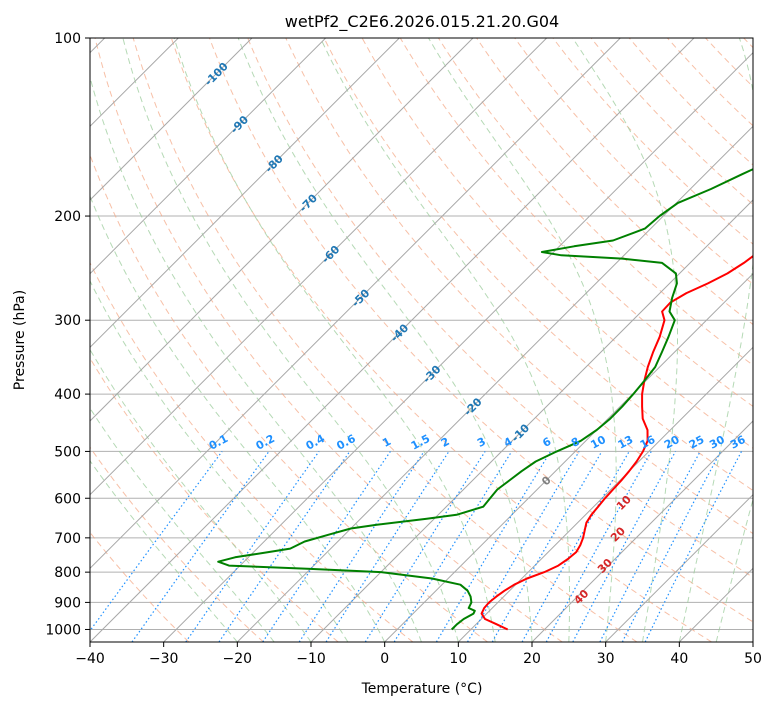 This screenshot has height=712, width=775. Describe the element at coordinates (239, 124) in the screenshot. I see `isotherm-label: -90` at that location.